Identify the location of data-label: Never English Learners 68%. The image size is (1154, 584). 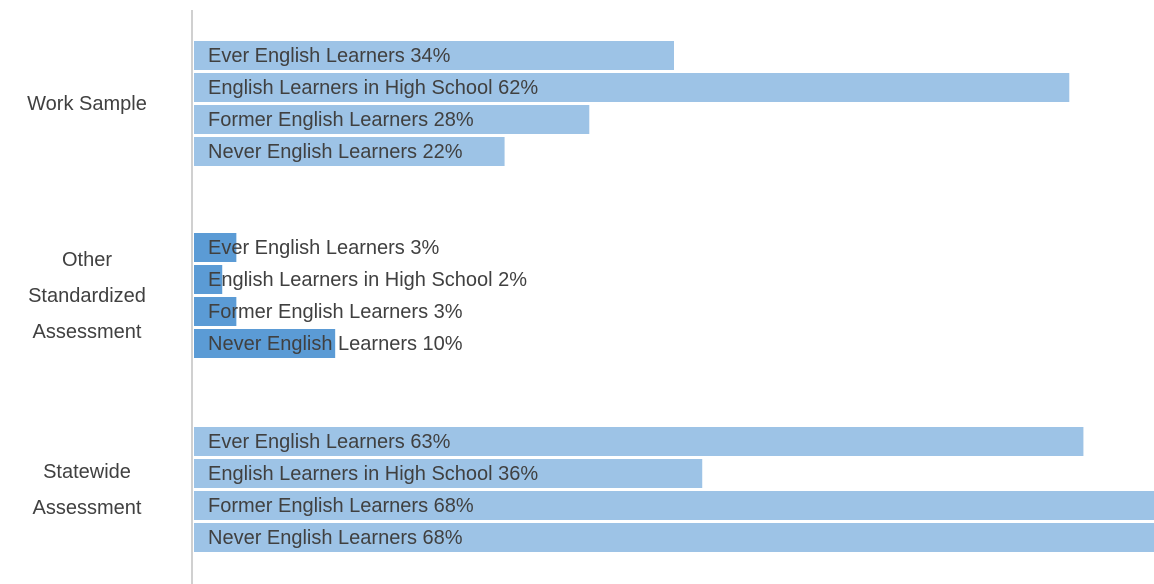
(335, 538).